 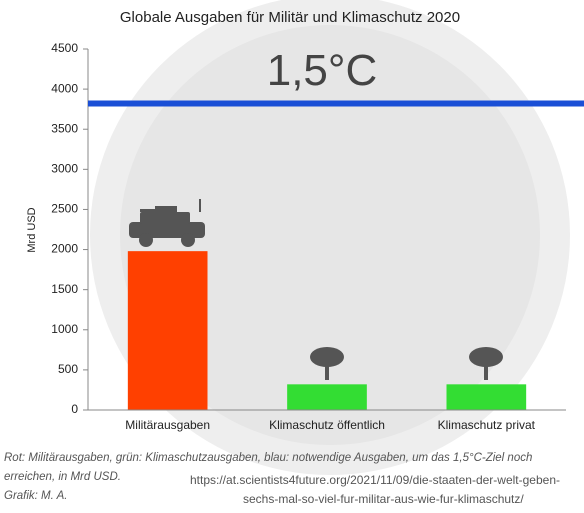 I want to click on caption: erreichen, in Mrd USD., so click(x=62, y=477).